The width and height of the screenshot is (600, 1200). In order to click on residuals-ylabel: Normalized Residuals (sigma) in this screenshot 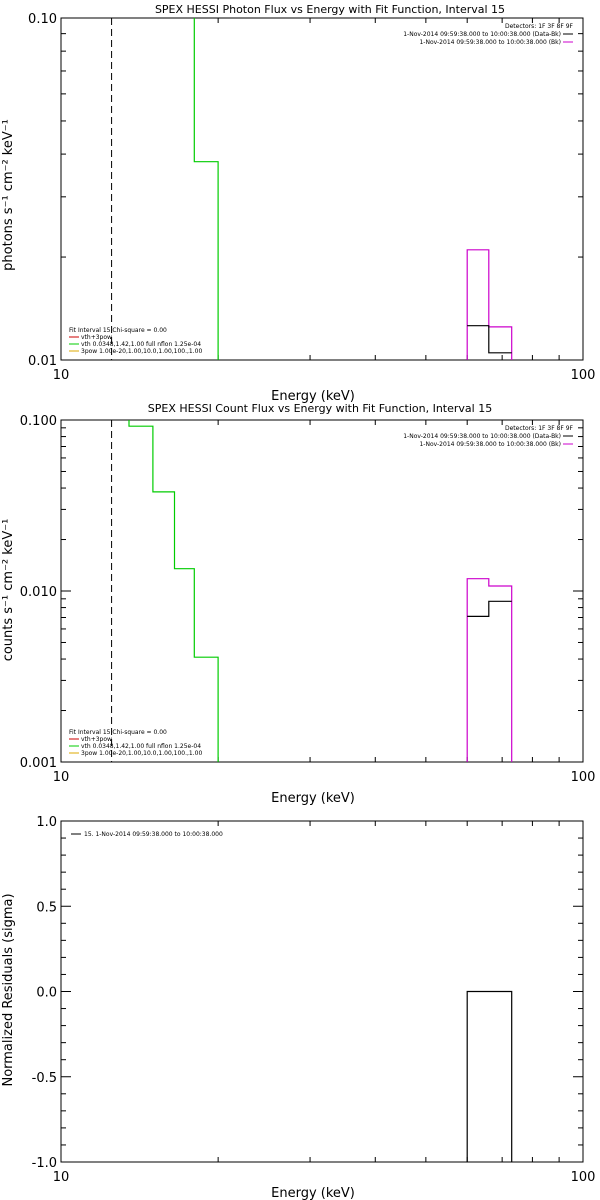, I will do `click(8, 989)`.